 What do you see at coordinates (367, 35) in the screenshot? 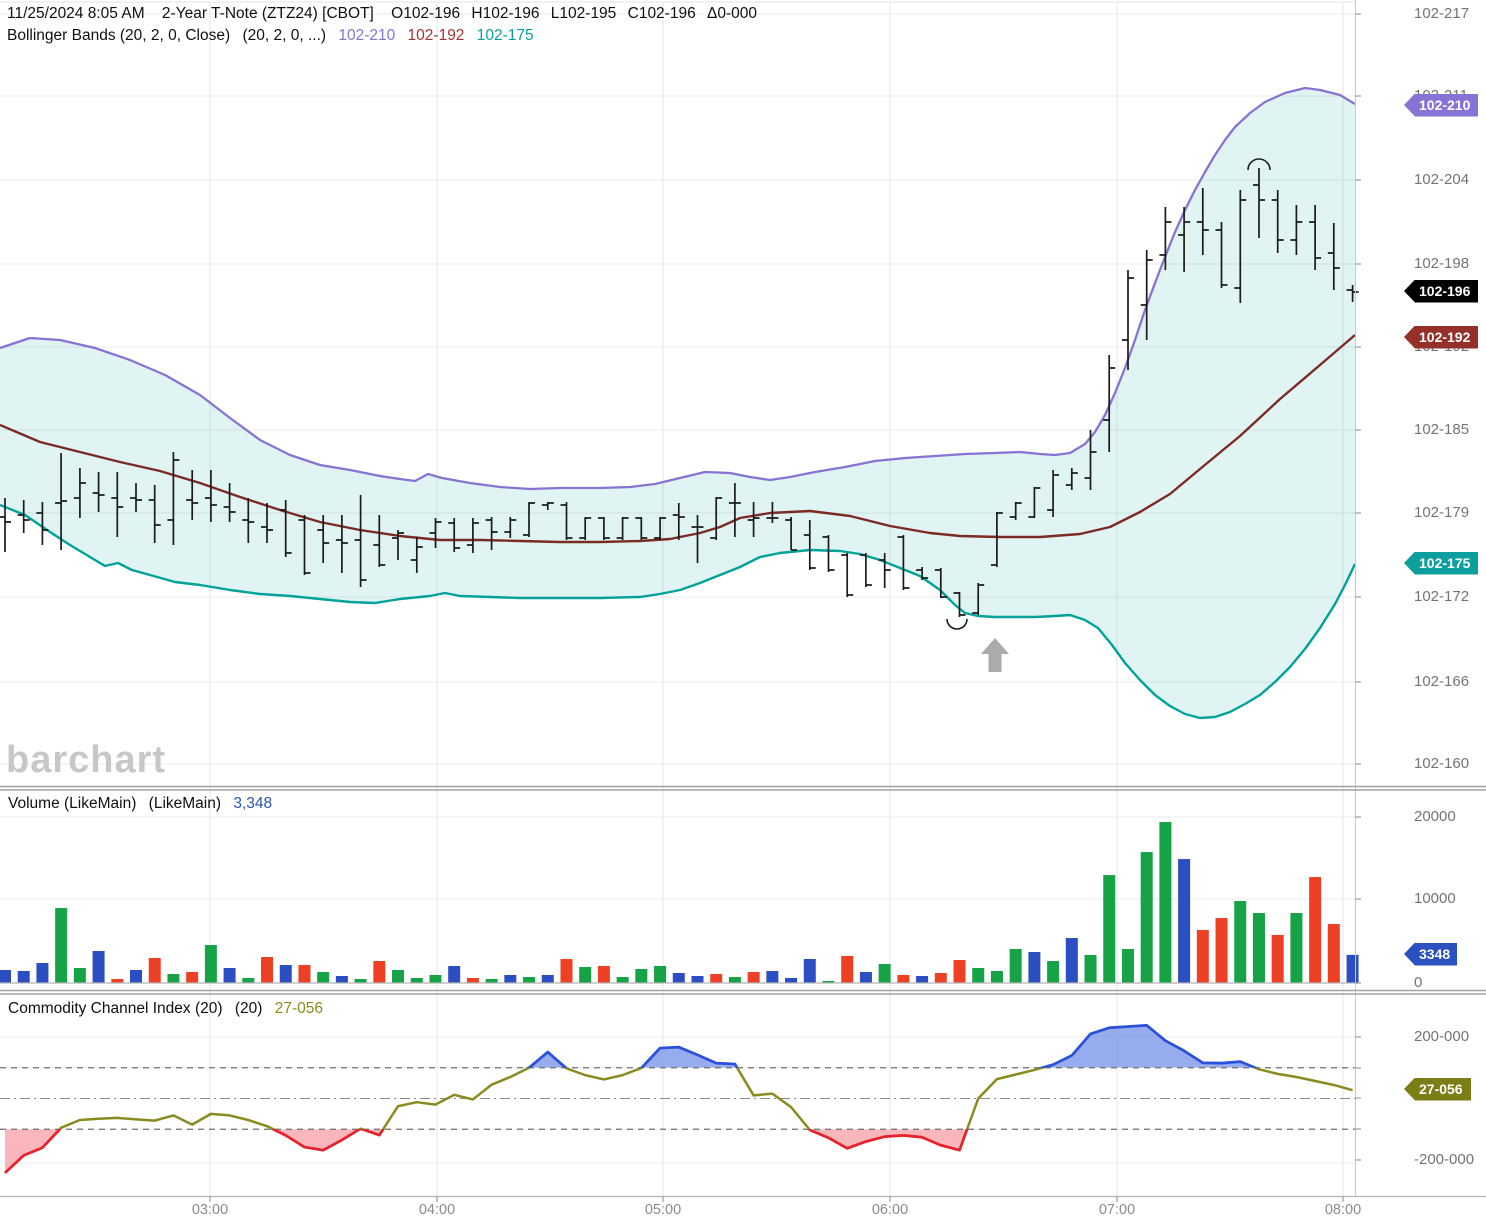
I see `bollinger-upper-value: 102-210` at bounding box center [367, 35].